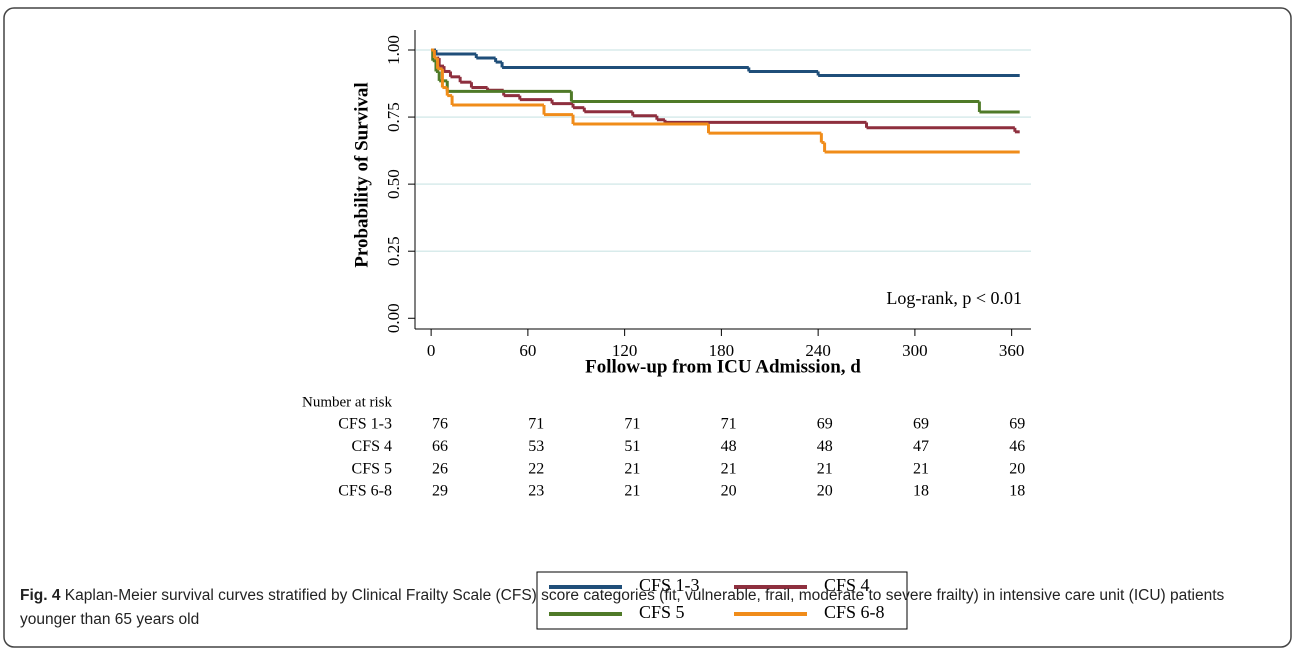 The width and height of the screenshot is (1296, 651). I want to click on annotation: Log-rank, p < 0.01, so click(954, 298).